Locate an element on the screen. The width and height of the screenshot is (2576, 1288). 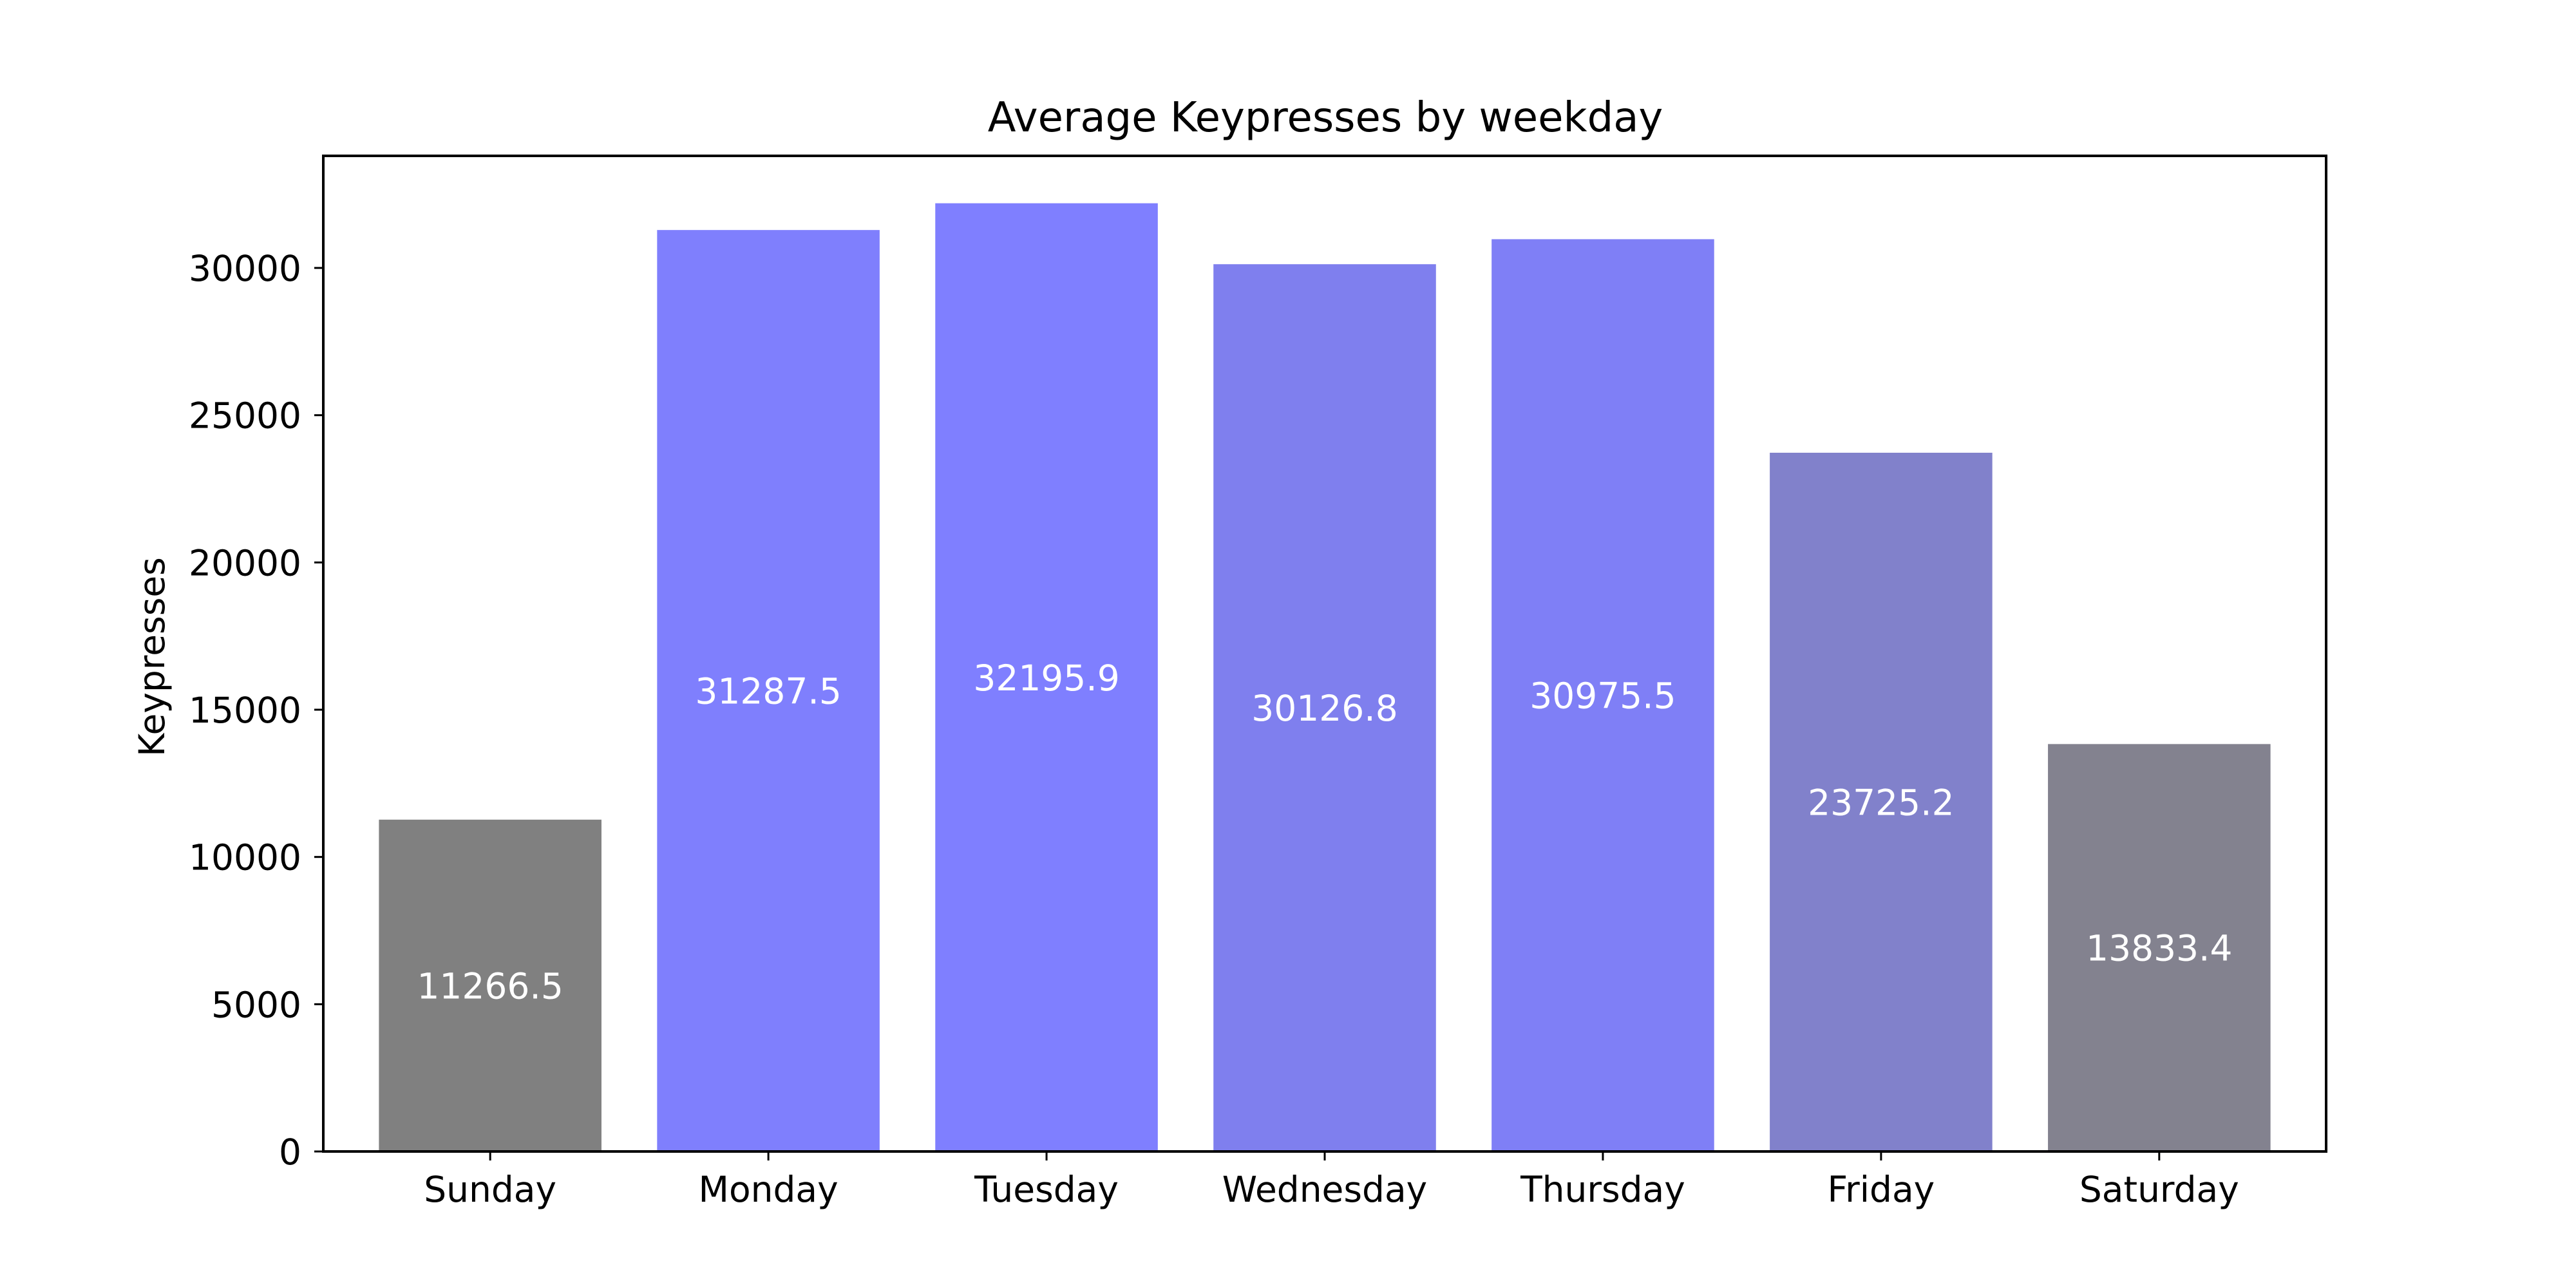
bar-tuesday is located at coordinates (1046, 677).